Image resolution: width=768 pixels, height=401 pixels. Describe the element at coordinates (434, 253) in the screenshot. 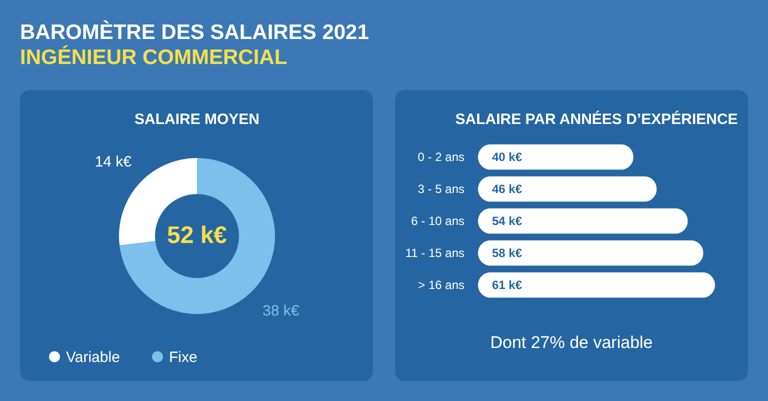

I see `y-tick-label: 11 - 15 ans` at that location.